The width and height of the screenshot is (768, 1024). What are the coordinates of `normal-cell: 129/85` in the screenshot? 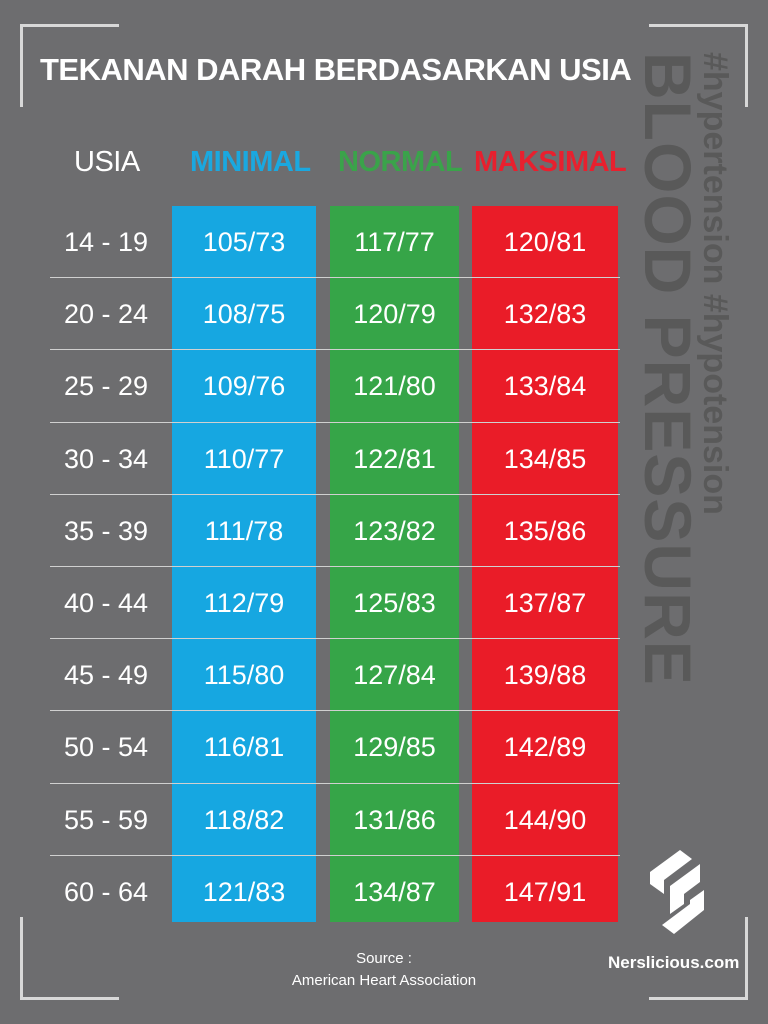 It's located at (394, 747).